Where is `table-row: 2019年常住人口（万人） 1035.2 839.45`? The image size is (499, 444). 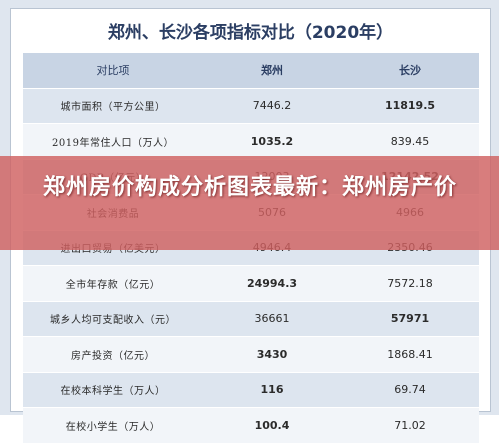
table-row: 2019年常住人口（万人） 1035.2 839.45 is located at coordinates (251, 141).